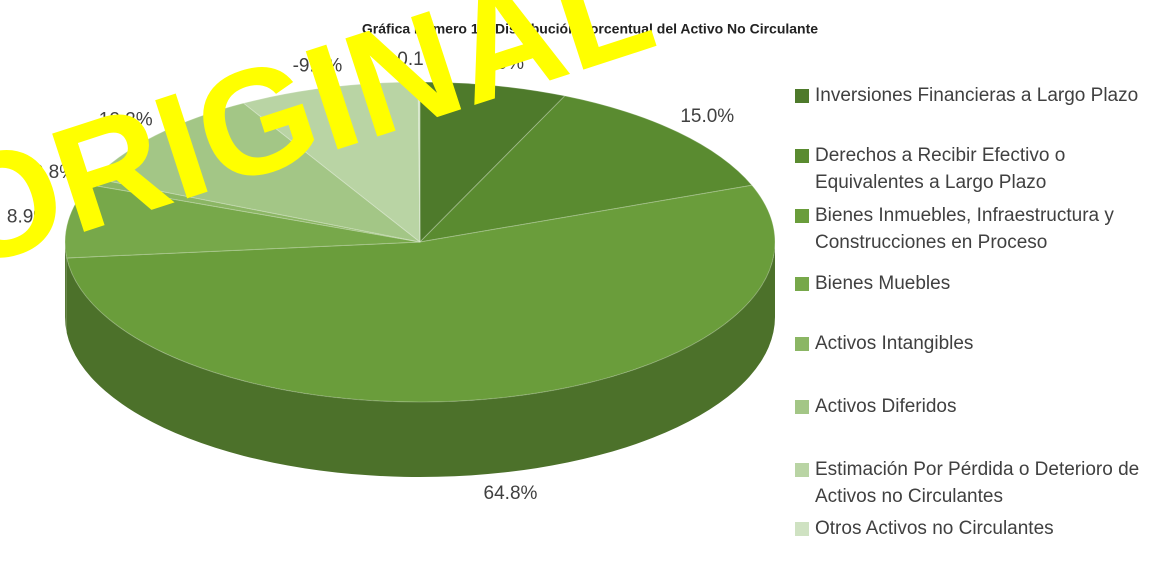 The height and width of the screenshot is (562, 1163). Describe the element at coordinates (979, 406) in the screenshot. I see `legend-entry: Activos Diferidos` at that location.